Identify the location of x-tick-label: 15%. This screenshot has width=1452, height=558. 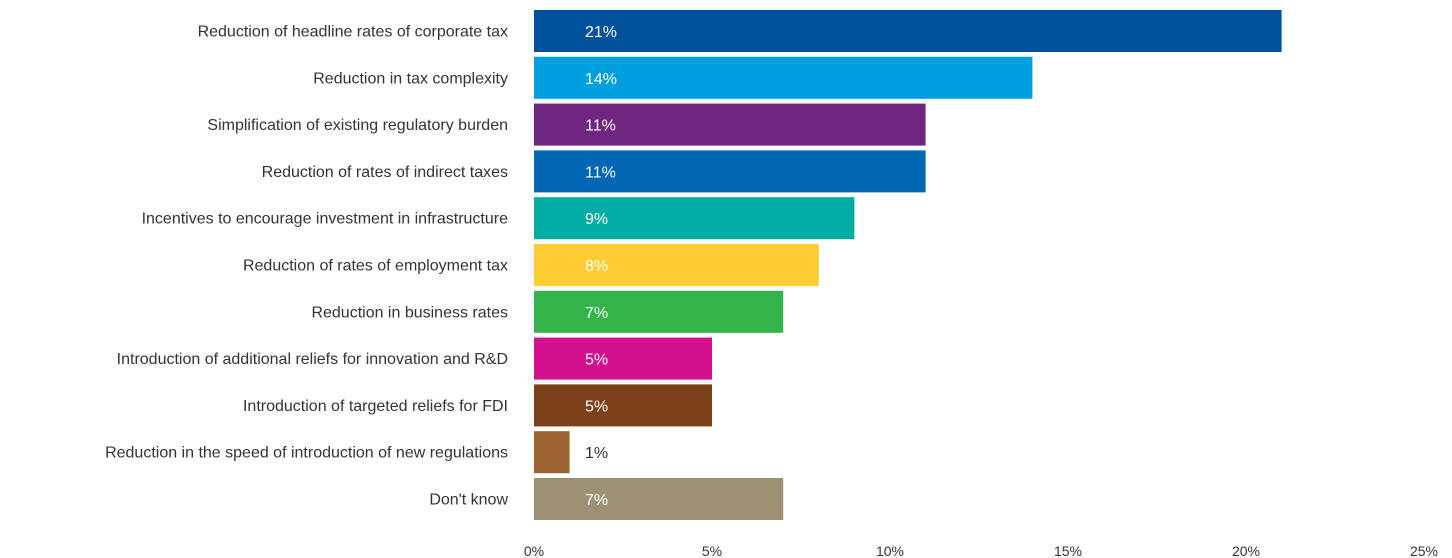
(1068, 550).